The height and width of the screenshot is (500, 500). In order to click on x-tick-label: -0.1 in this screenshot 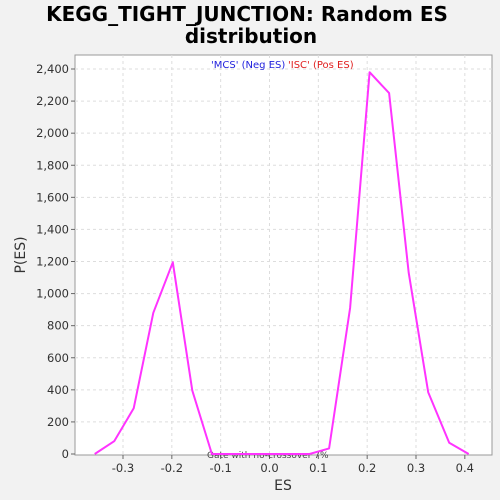, I will do `click(220, 468)`.